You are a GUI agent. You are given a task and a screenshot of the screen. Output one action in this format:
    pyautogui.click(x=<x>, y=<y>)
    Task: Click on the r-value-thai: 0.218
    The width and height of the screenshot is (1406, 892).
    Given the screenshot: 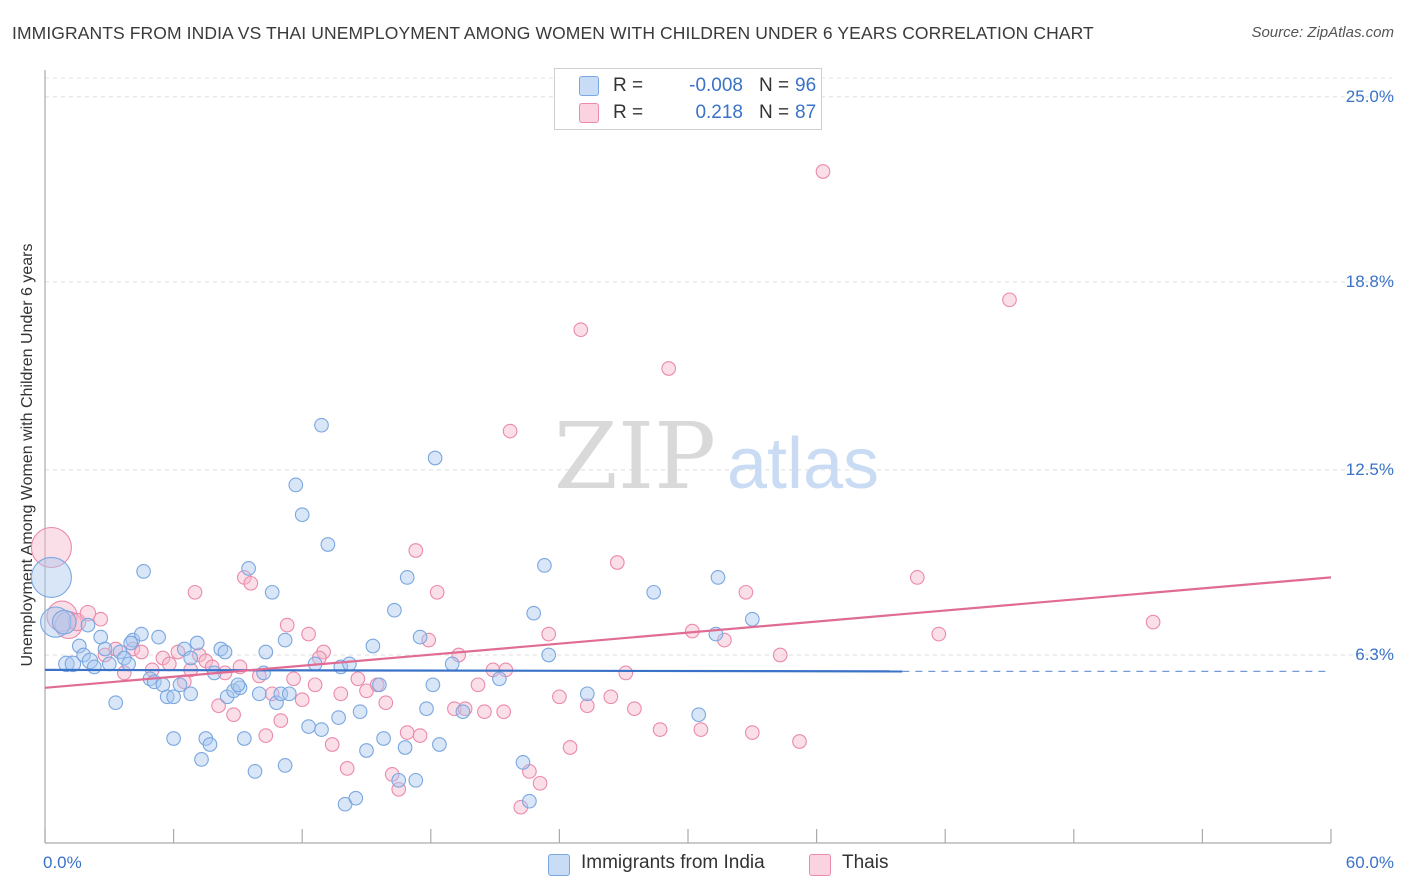 What is the action you would take?
    pyautogui.click(x=719, y=112)
    